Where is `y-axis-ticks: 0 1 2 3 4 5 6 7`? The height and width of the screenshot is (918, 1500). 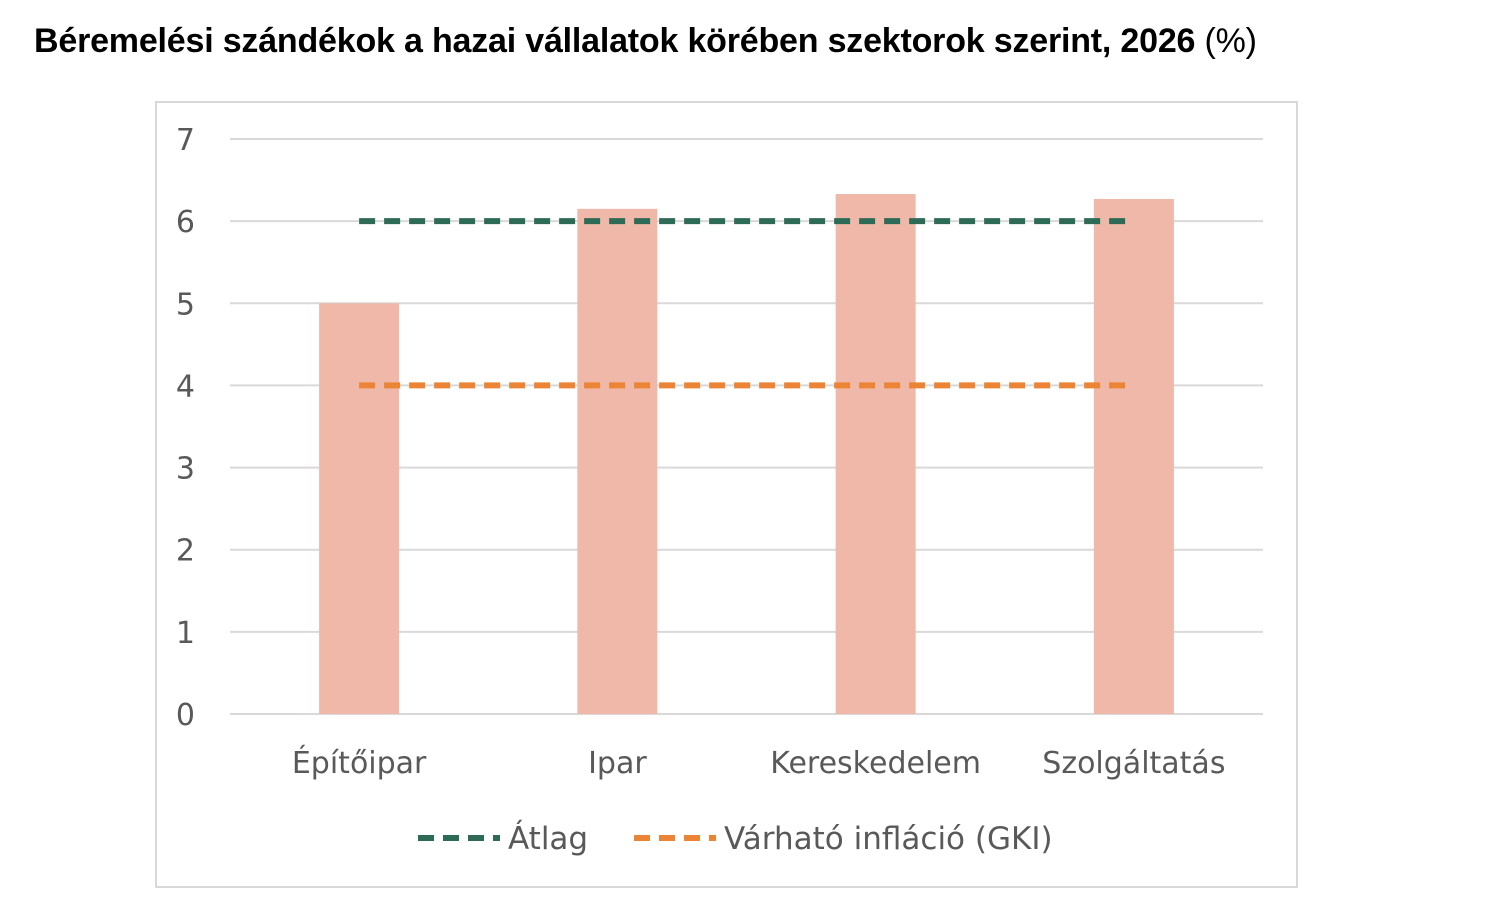 y-axis-ticks: 0 1 2 3 4 5 6 7 is located at coordinates (185, 428).